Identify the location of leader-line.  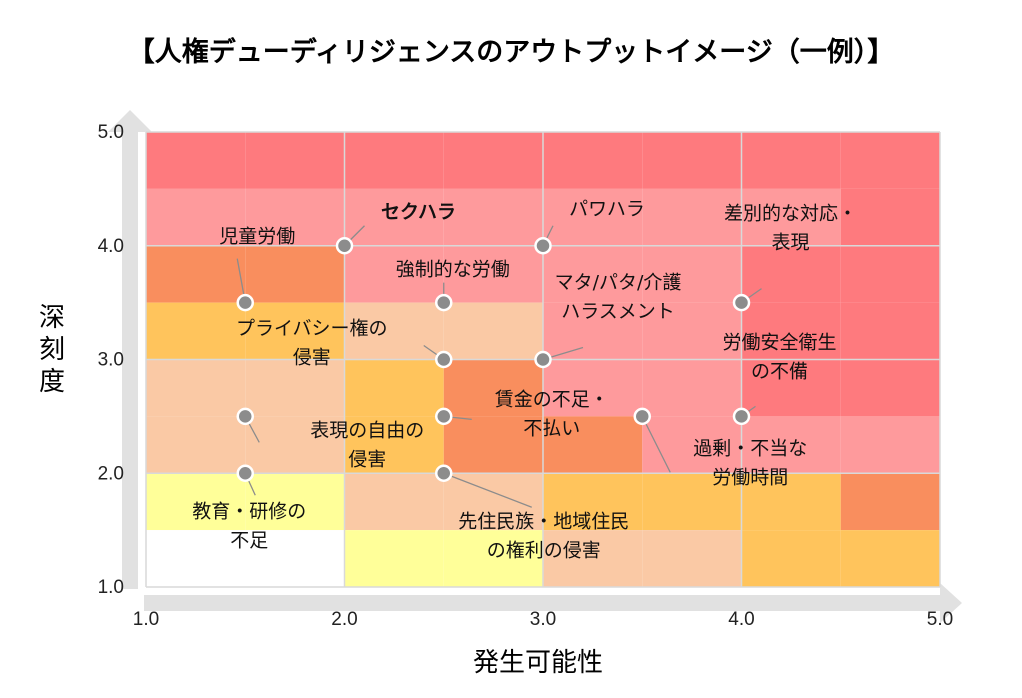
(487, 490).